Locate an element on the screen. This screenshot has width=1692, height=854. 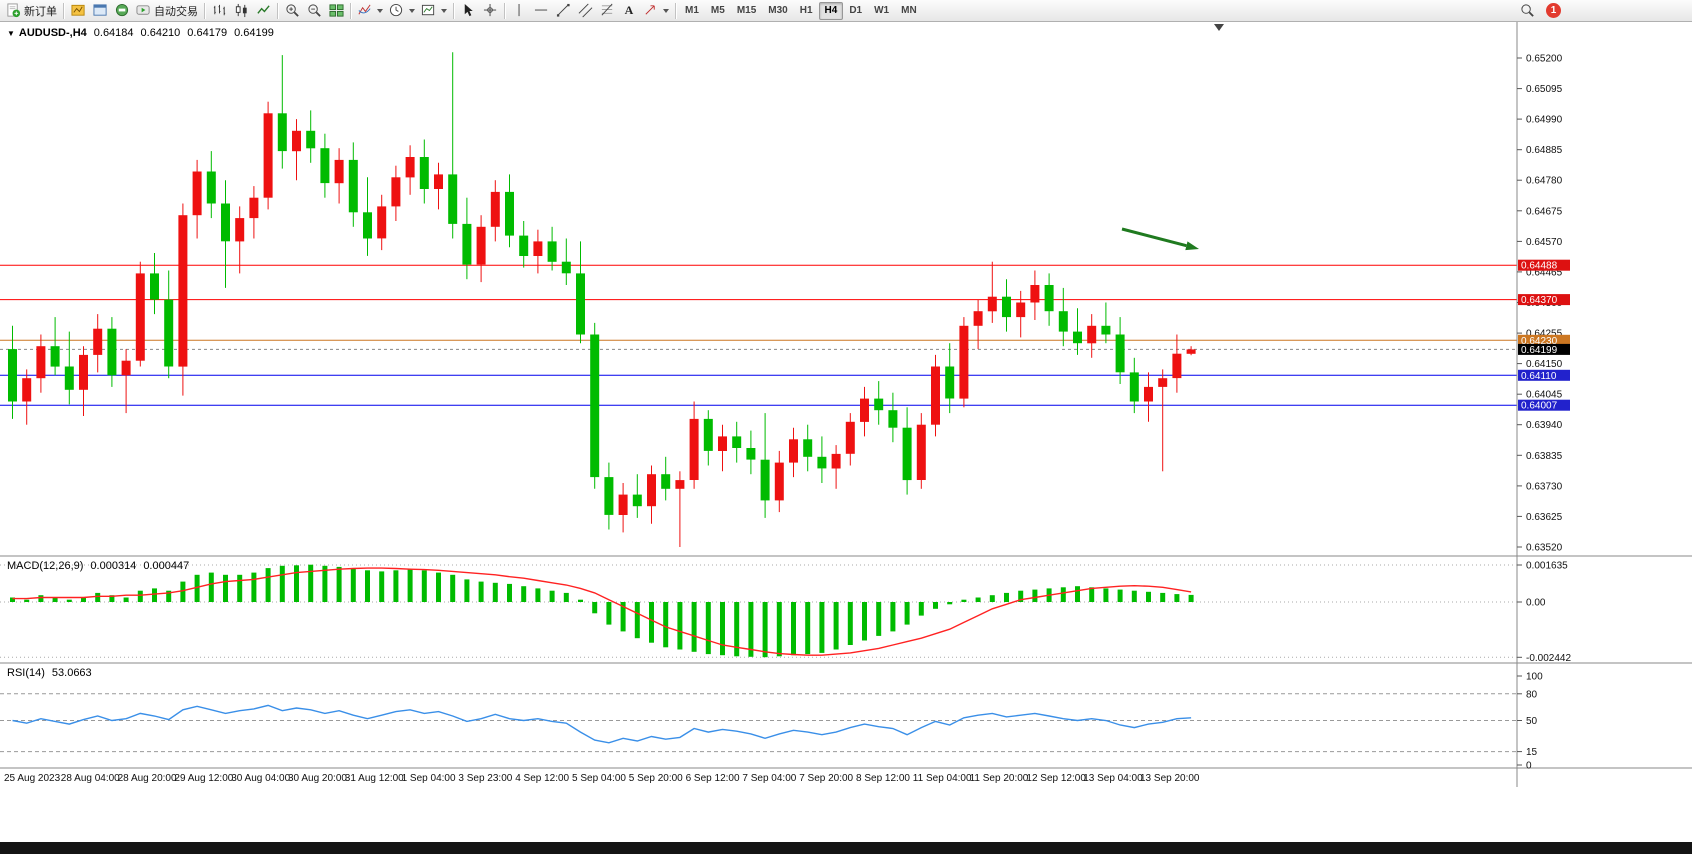
zoom-out-button is located at coordinates (314, 11).